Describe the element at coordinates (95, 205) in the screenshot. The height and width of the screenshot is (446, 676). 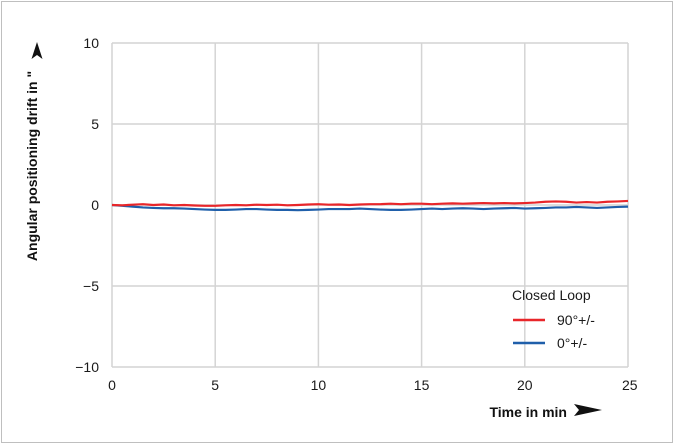
I see `y-tick-label: 0` at that location.